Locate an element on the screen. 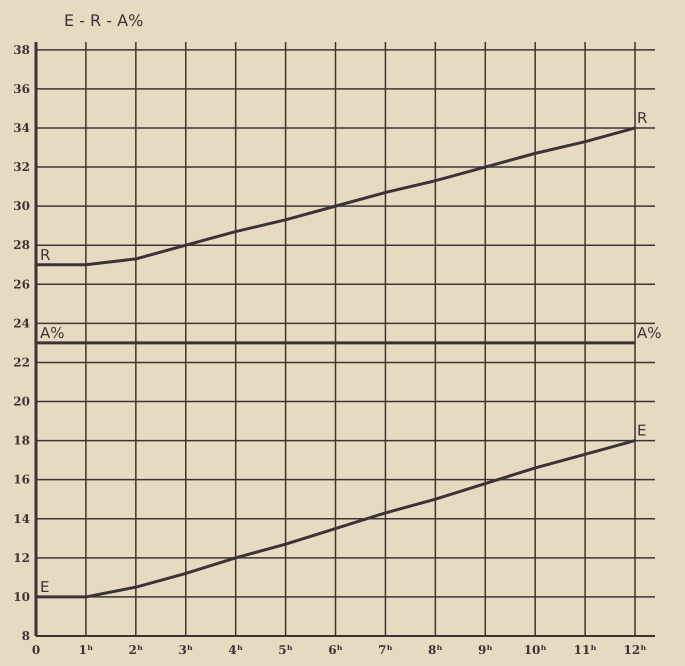  y-tick-label: 12 is located at coordinates (21, 557).